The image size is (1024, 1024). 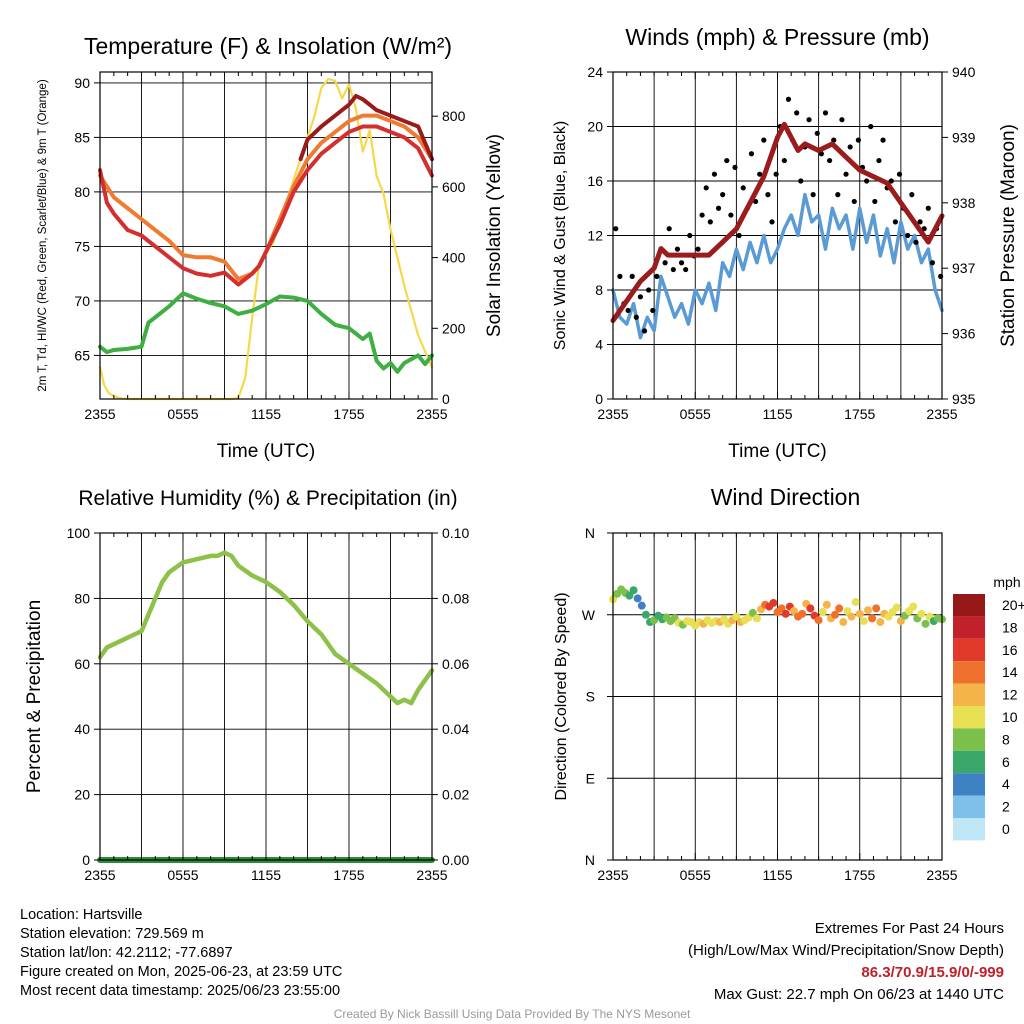 I want to click on rh-panel-ytick-label: 80, so click(x=82, y=598).